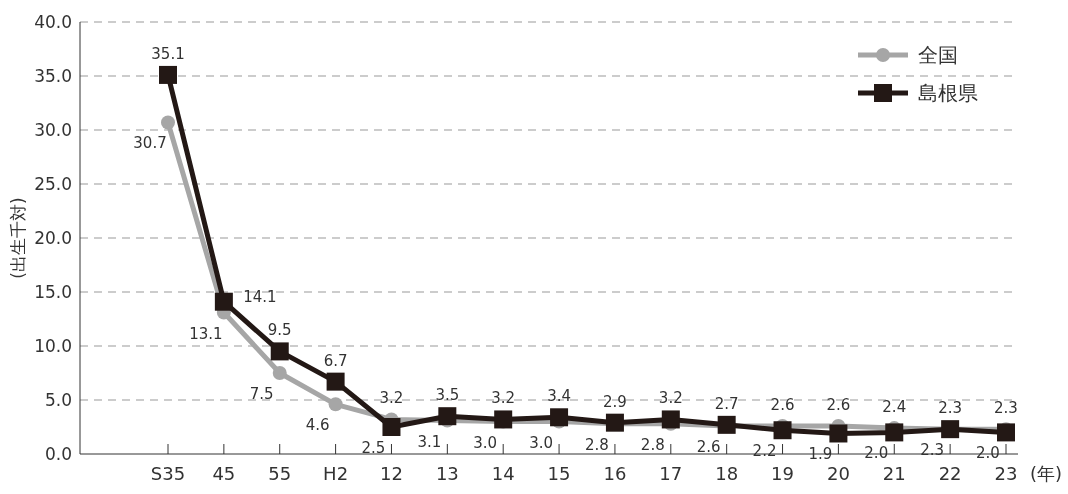 This screenshot has height=494, width=1068. I want to click on y-axis-title: (出生千対), so click(18, 238).